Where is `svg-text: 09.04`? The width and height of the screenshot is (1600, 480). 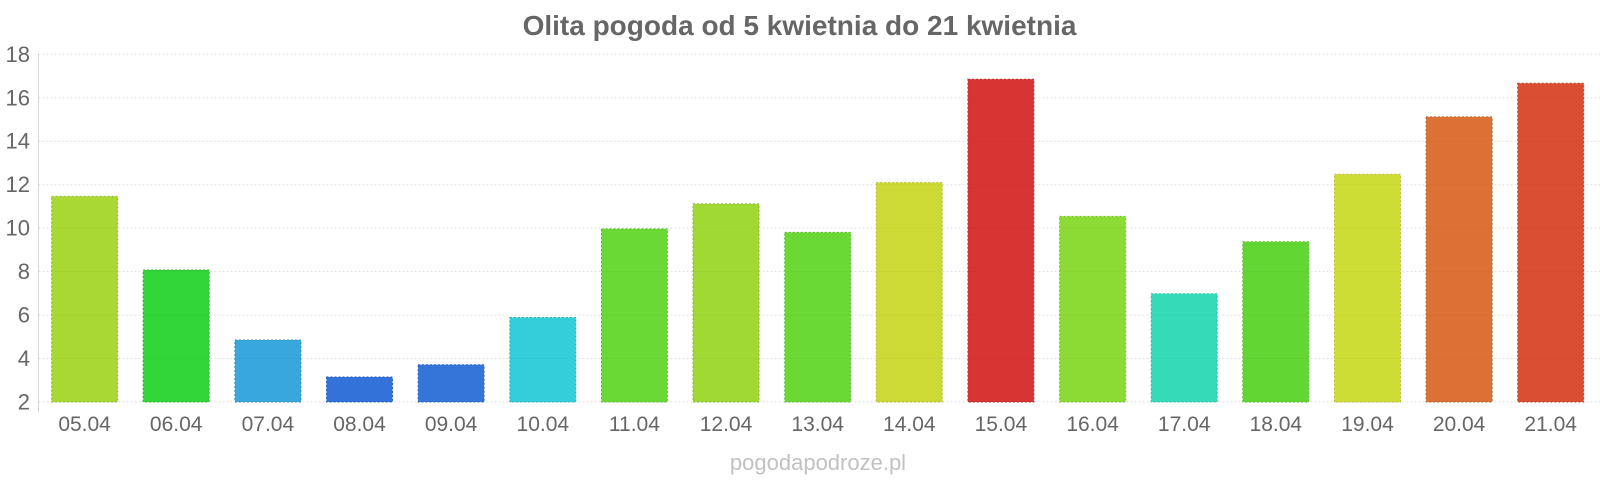 svg-text: 09.04 is located at coordinates (451, 424).